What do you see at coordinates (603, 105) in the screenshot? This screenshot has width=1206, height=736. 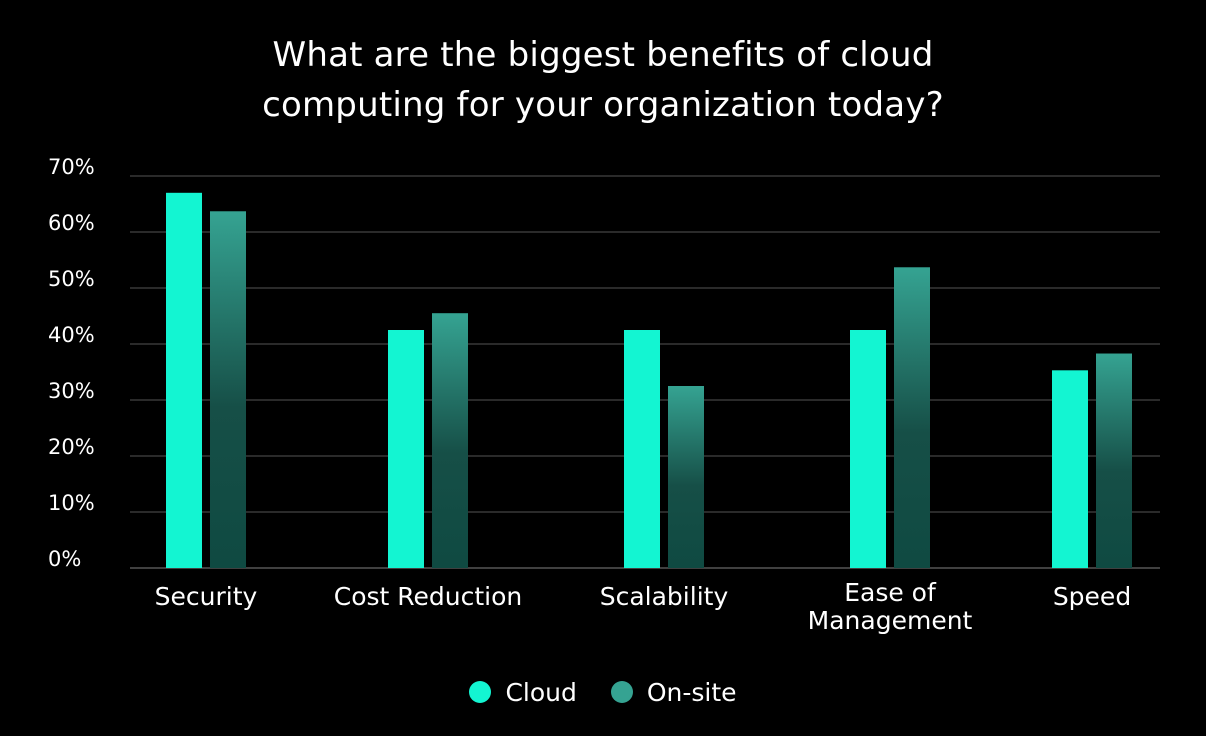 I see `chart-title-line-2: computing for your organization today?` at bounding box center [603, 105].